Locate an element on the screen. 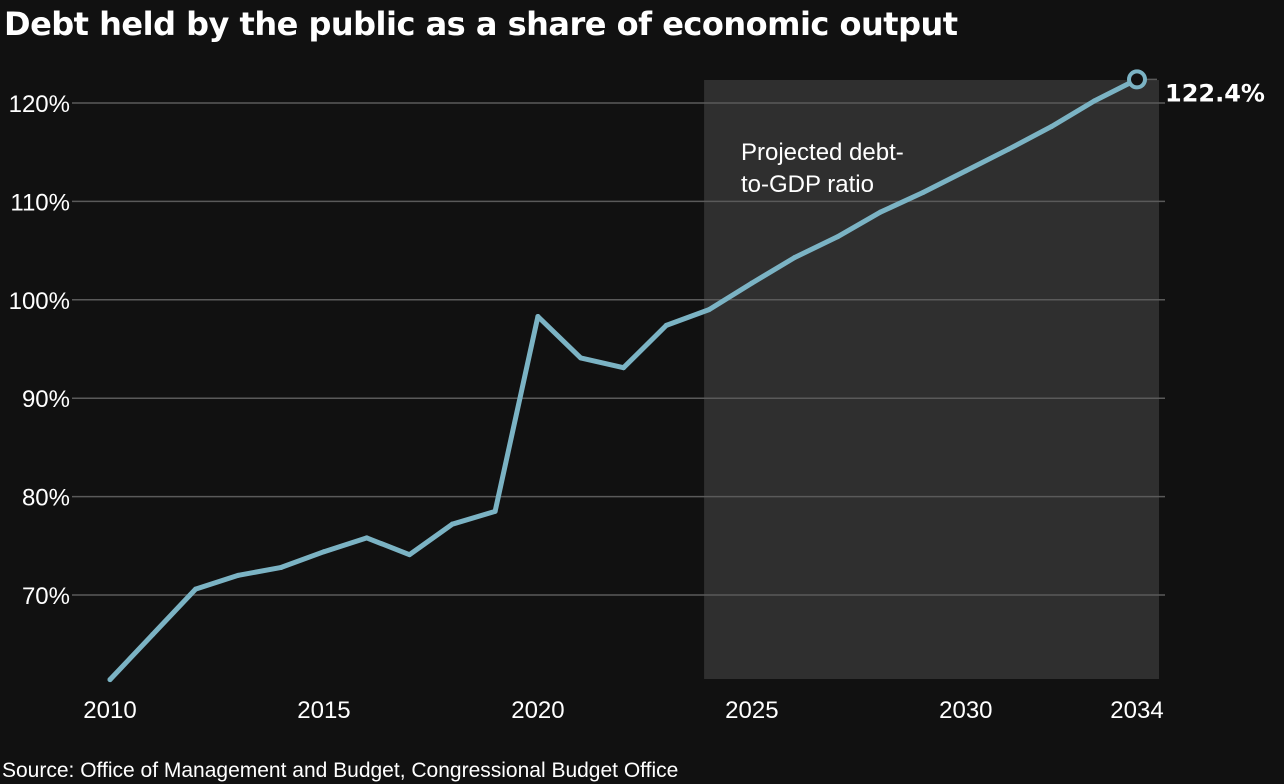  end-point-marker is located at coordinates (1137, 79).